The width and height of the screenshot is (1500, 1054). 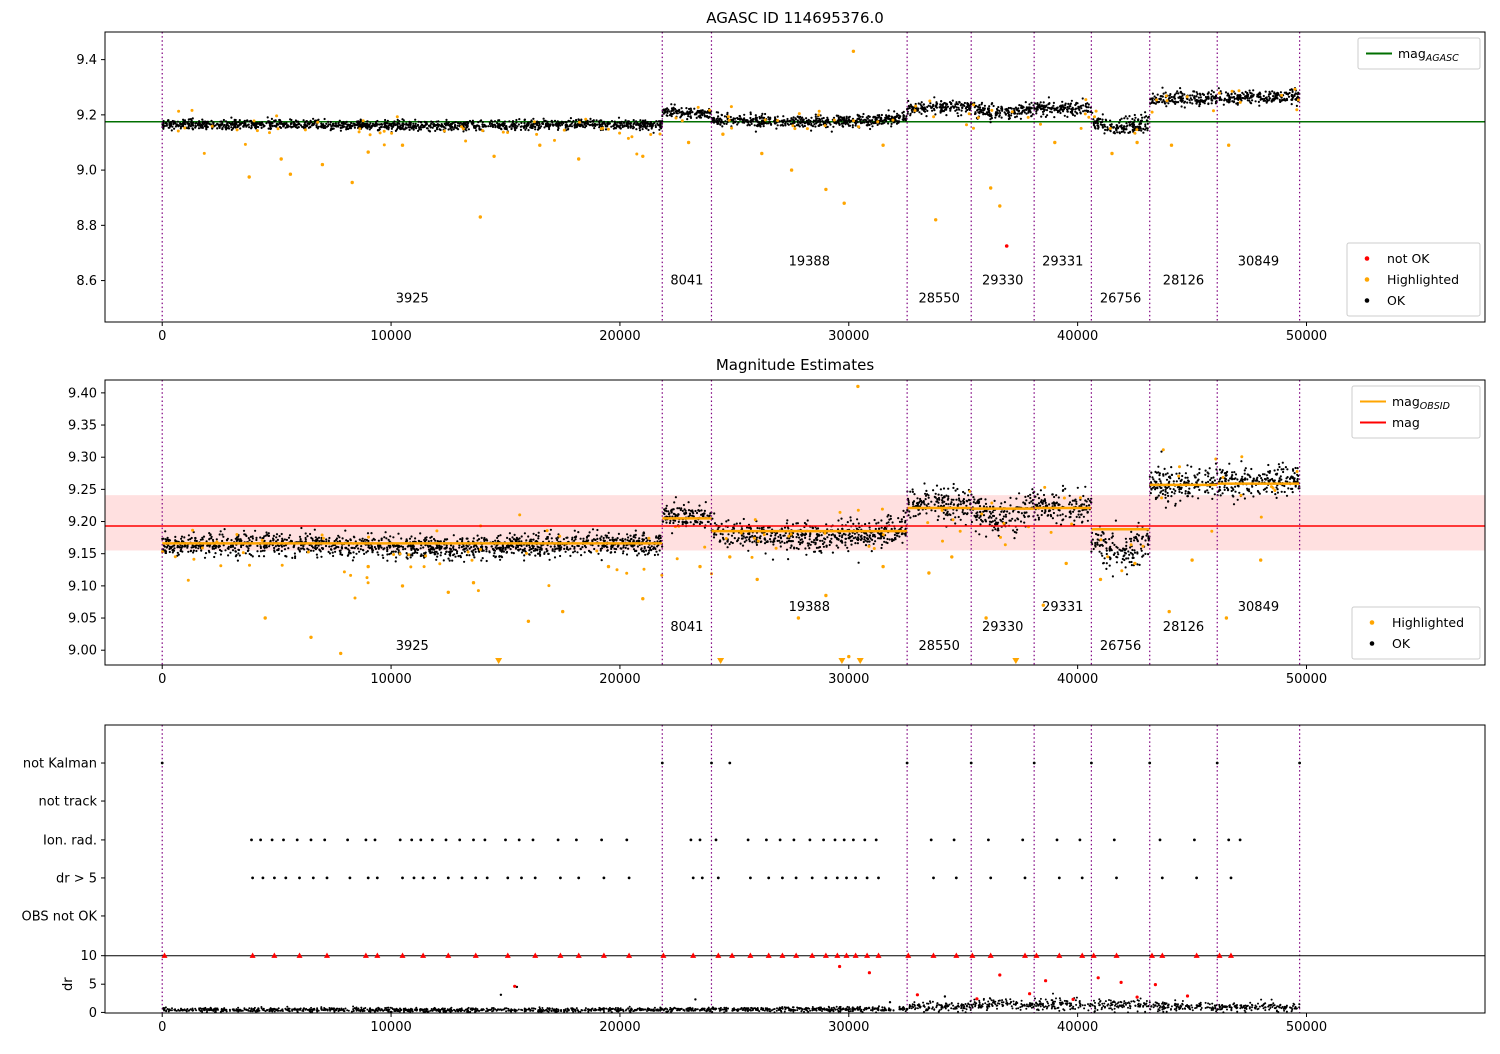 I want to click on y-tick-label: 8.8, so click(x=86, y=226).